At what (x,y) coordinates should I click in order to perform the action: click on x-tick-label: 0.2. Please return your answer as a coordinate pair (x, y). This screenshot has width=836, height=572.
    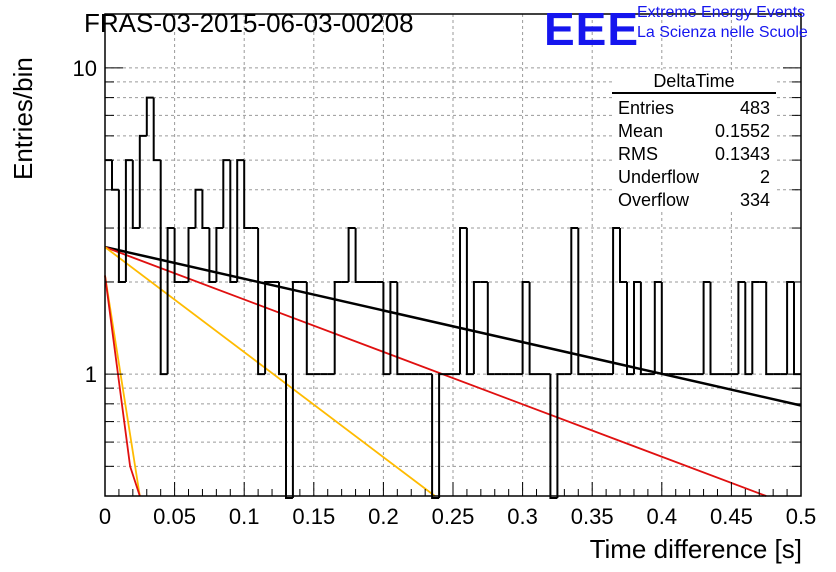
    Looking at the image, I should click on (383, 516).